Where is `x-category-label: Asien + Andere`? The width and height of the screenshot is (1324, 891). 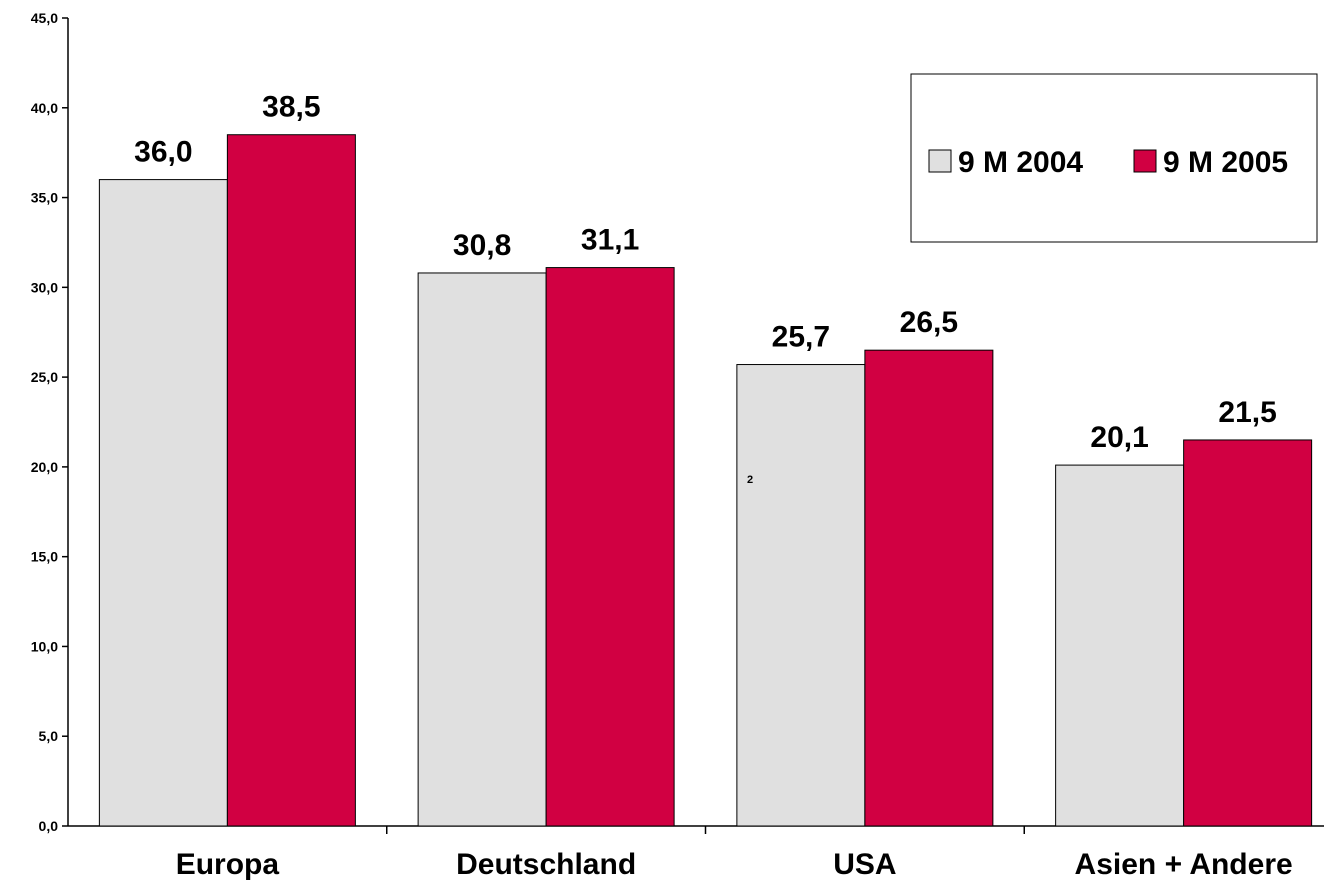 x-category-label: Asien + Andere is located at coordinates (1184, 864).